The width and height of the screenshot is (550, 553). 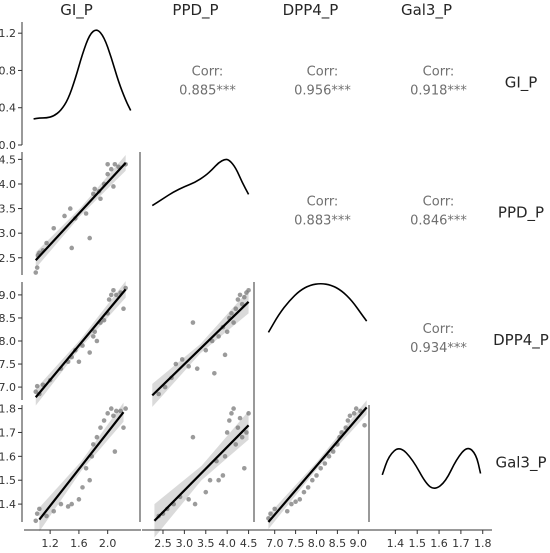 What do you see at coordinates (438, 221) in the screenshot?
I see `corr-value-ppd_p-gal3_p: 0.846***` at bounding box center [438, 221].